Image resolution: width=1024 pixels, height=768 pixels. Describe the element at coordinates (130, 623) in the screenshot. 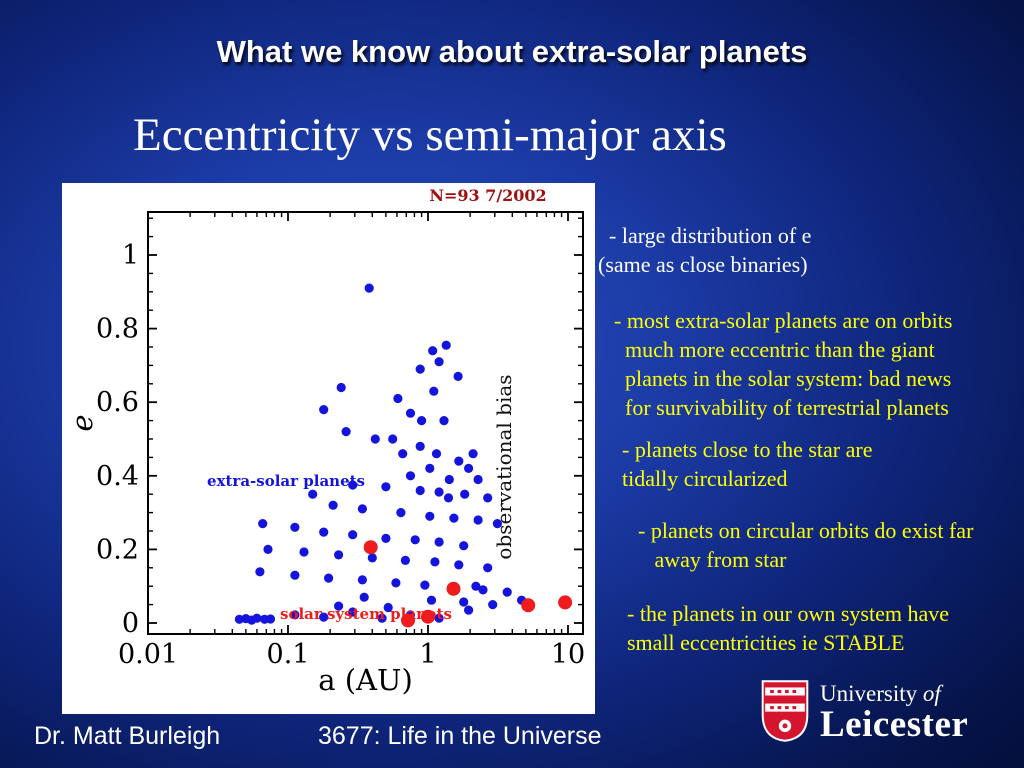

I see `svg-text: 0` at that location.